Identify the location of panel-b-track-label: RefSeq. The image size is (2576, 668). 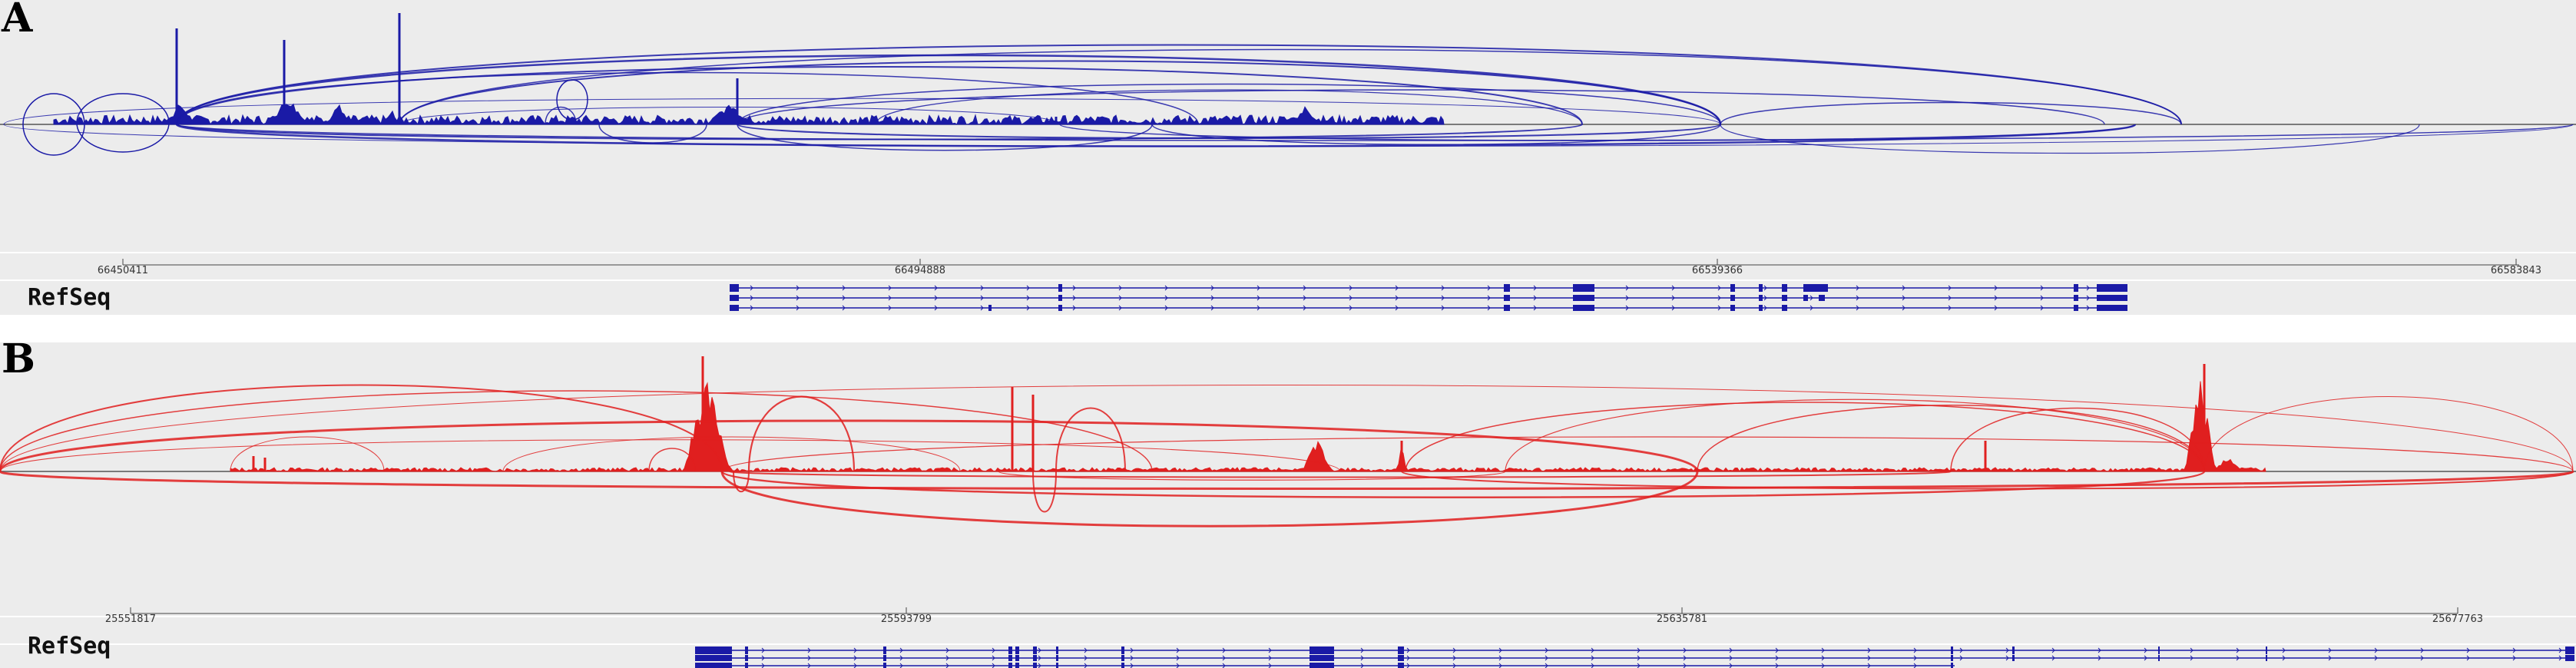
(69, 646).